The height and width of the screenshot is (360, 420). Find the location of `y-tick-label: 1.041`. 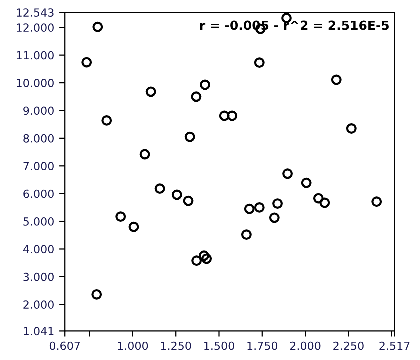

y-tick-label: 1.041 is located at coordinates (39, 331).